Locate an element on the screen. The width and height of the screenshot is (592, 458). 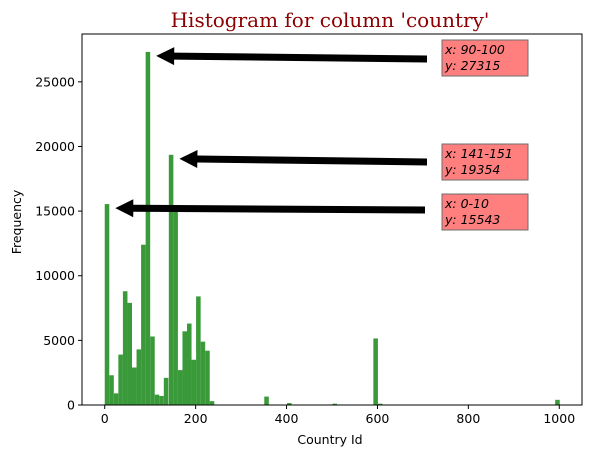
x-axis: 0 200 400 600 800 1000 is located at coordinates (338, 415).